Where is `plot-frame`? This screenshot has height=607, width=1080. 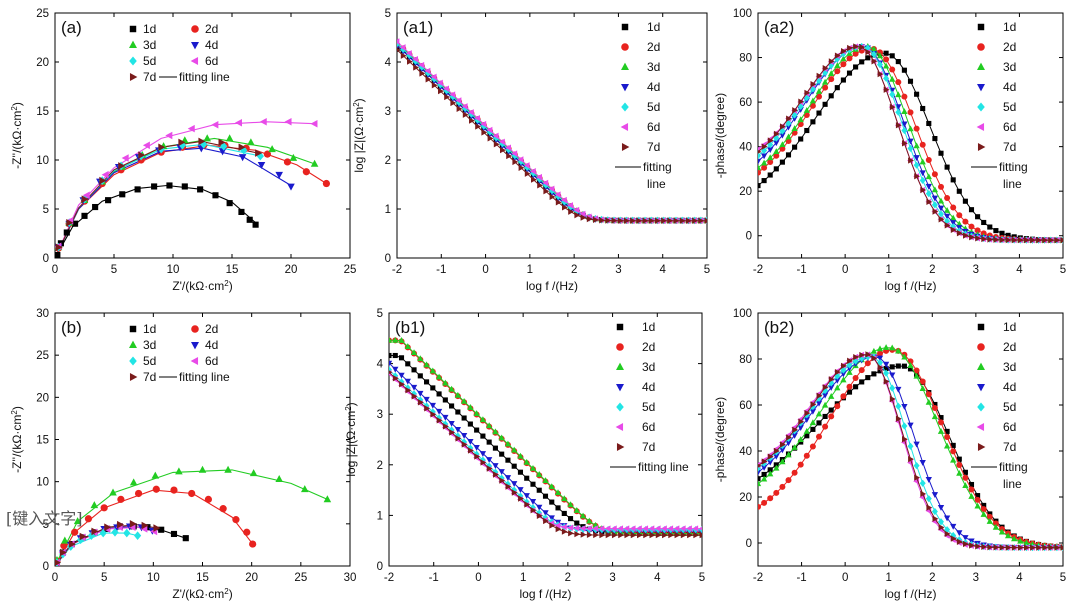 plot-frame is located at coordinates (910, 135).